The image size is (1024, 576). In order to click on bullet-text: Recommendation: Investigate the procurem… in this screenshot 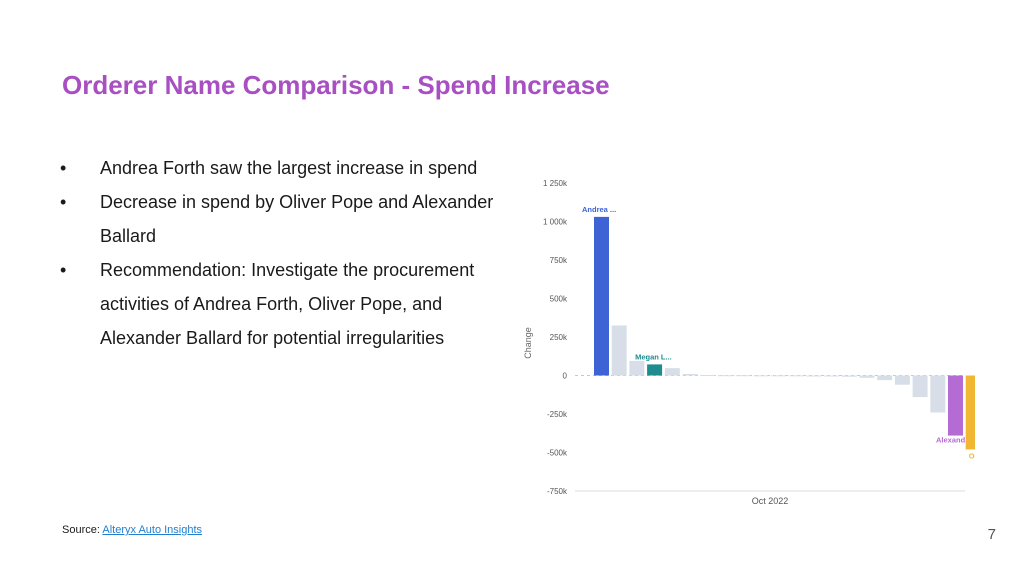, I will do `click(287, 304)`.